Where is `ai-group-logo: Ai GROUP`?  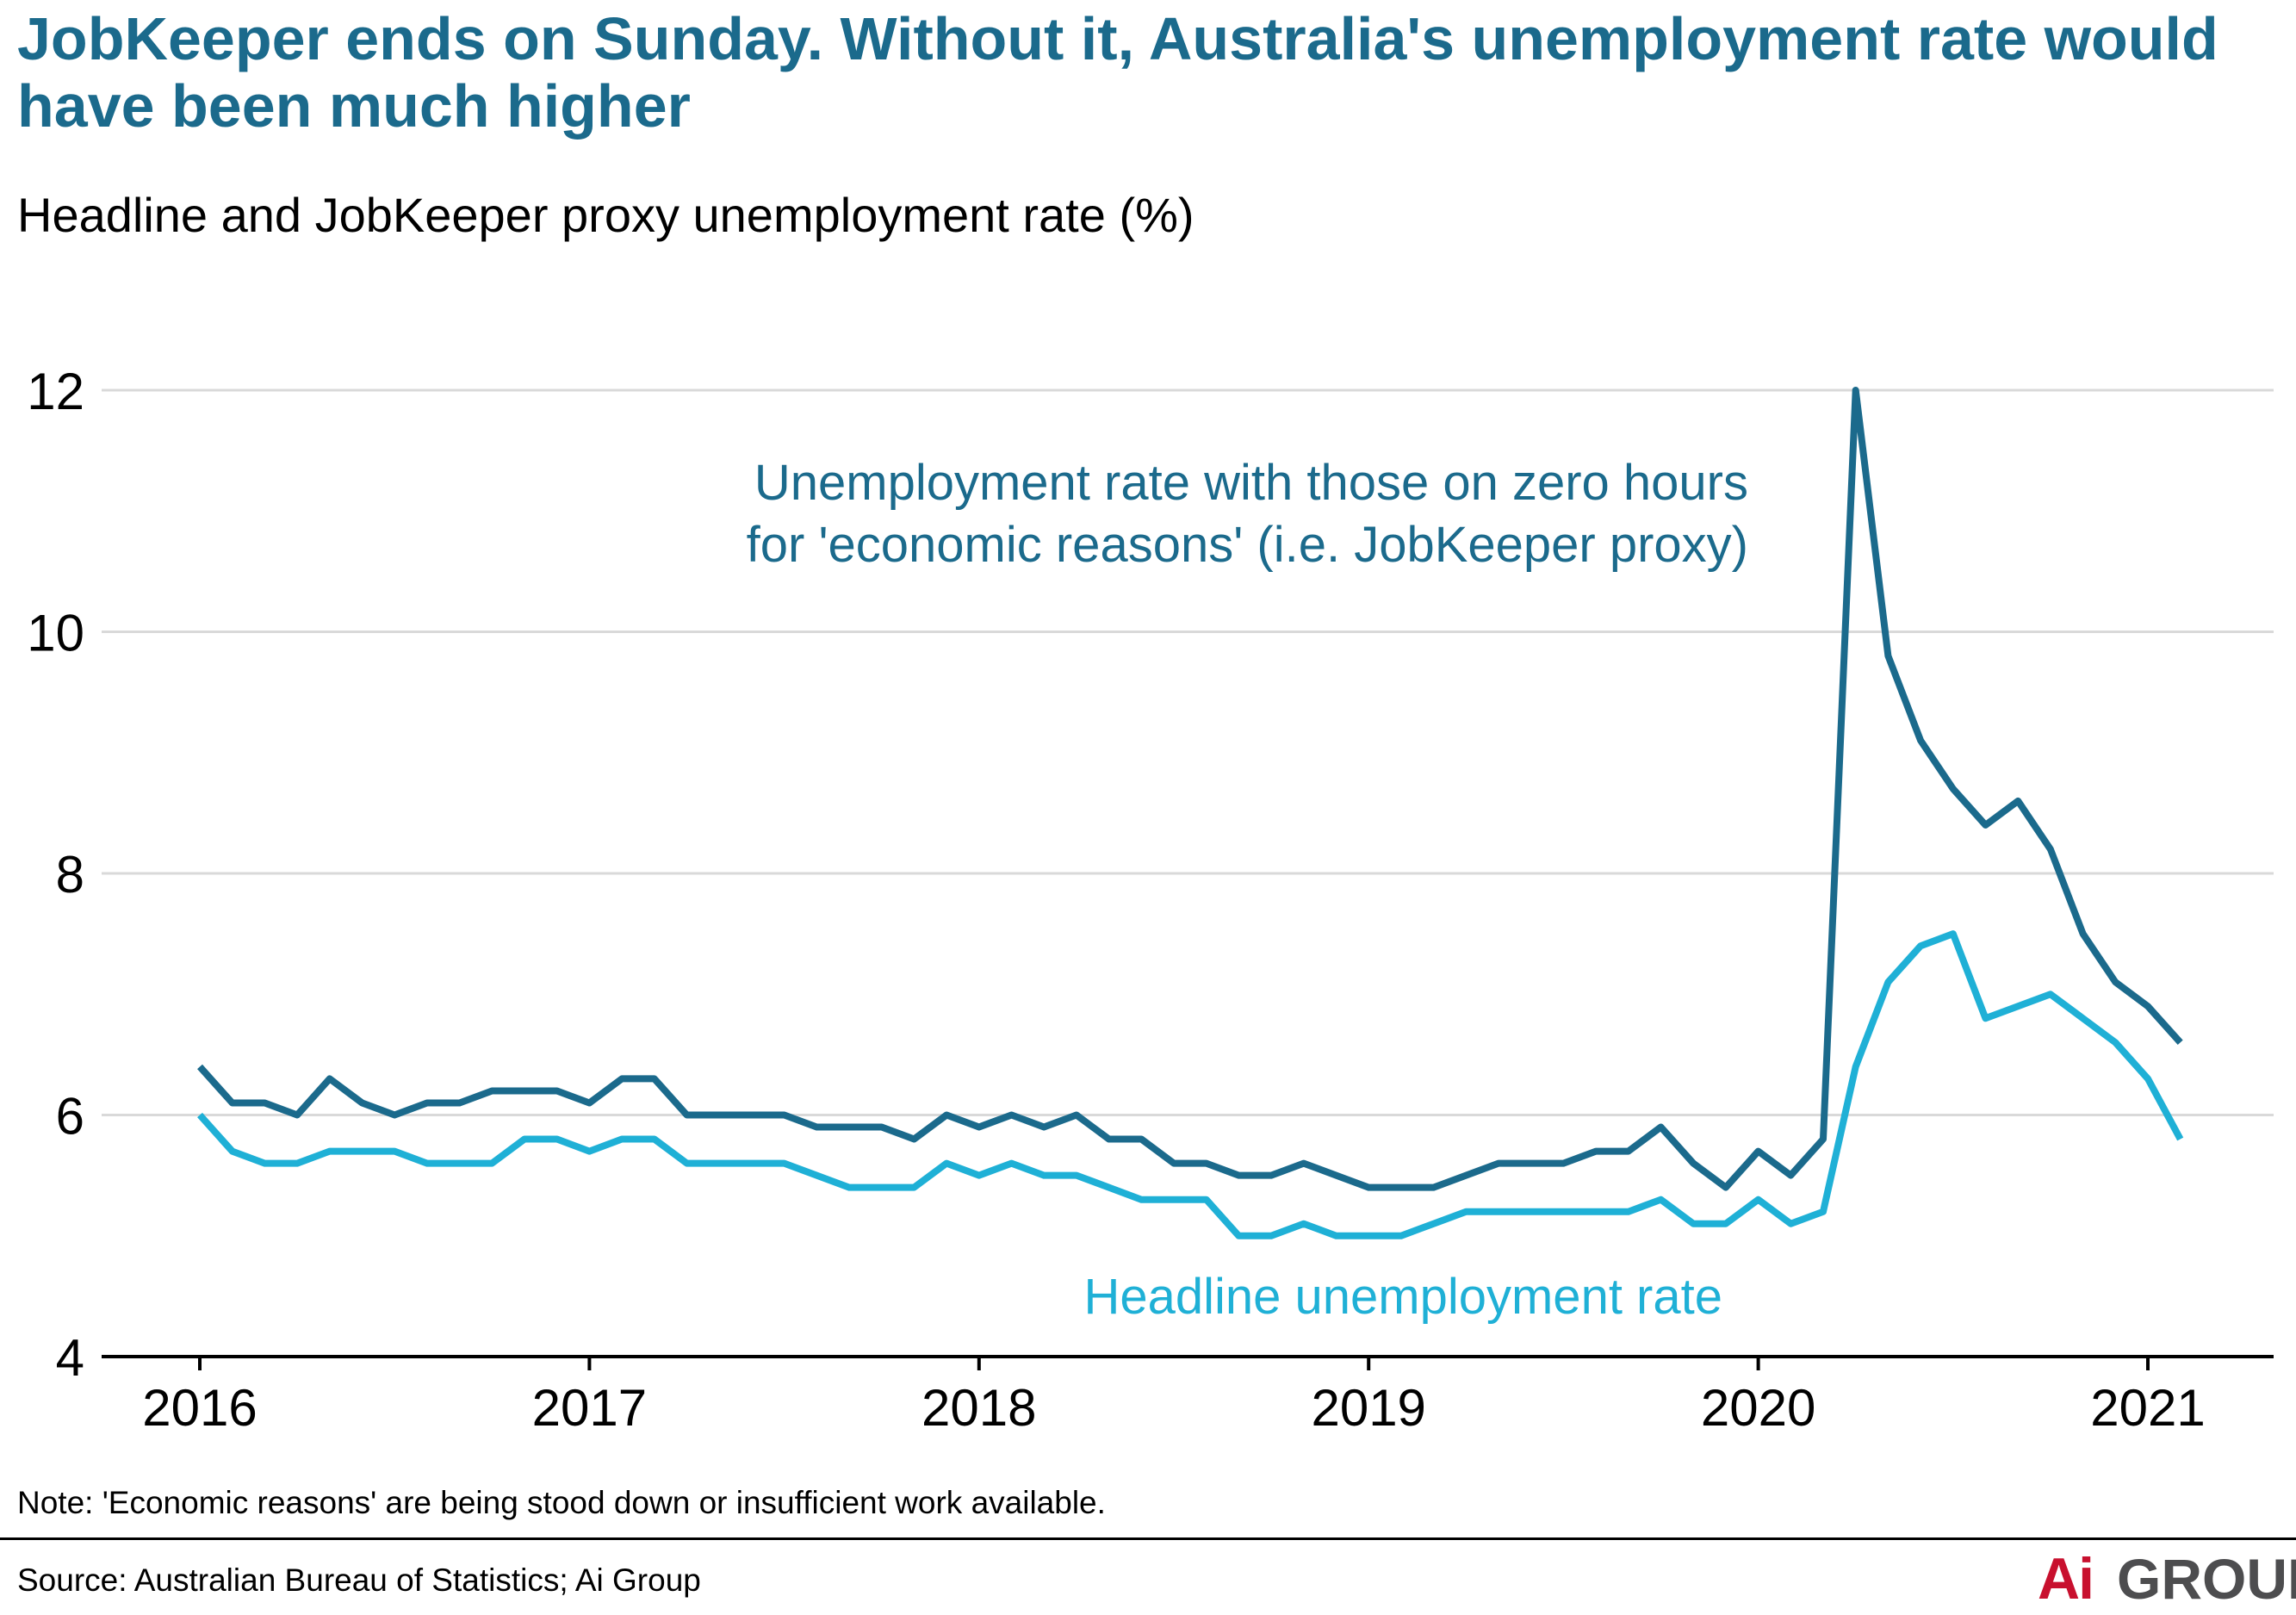 ai-group-logo: Ai GROUP is located at coordinates (2167, 1579).